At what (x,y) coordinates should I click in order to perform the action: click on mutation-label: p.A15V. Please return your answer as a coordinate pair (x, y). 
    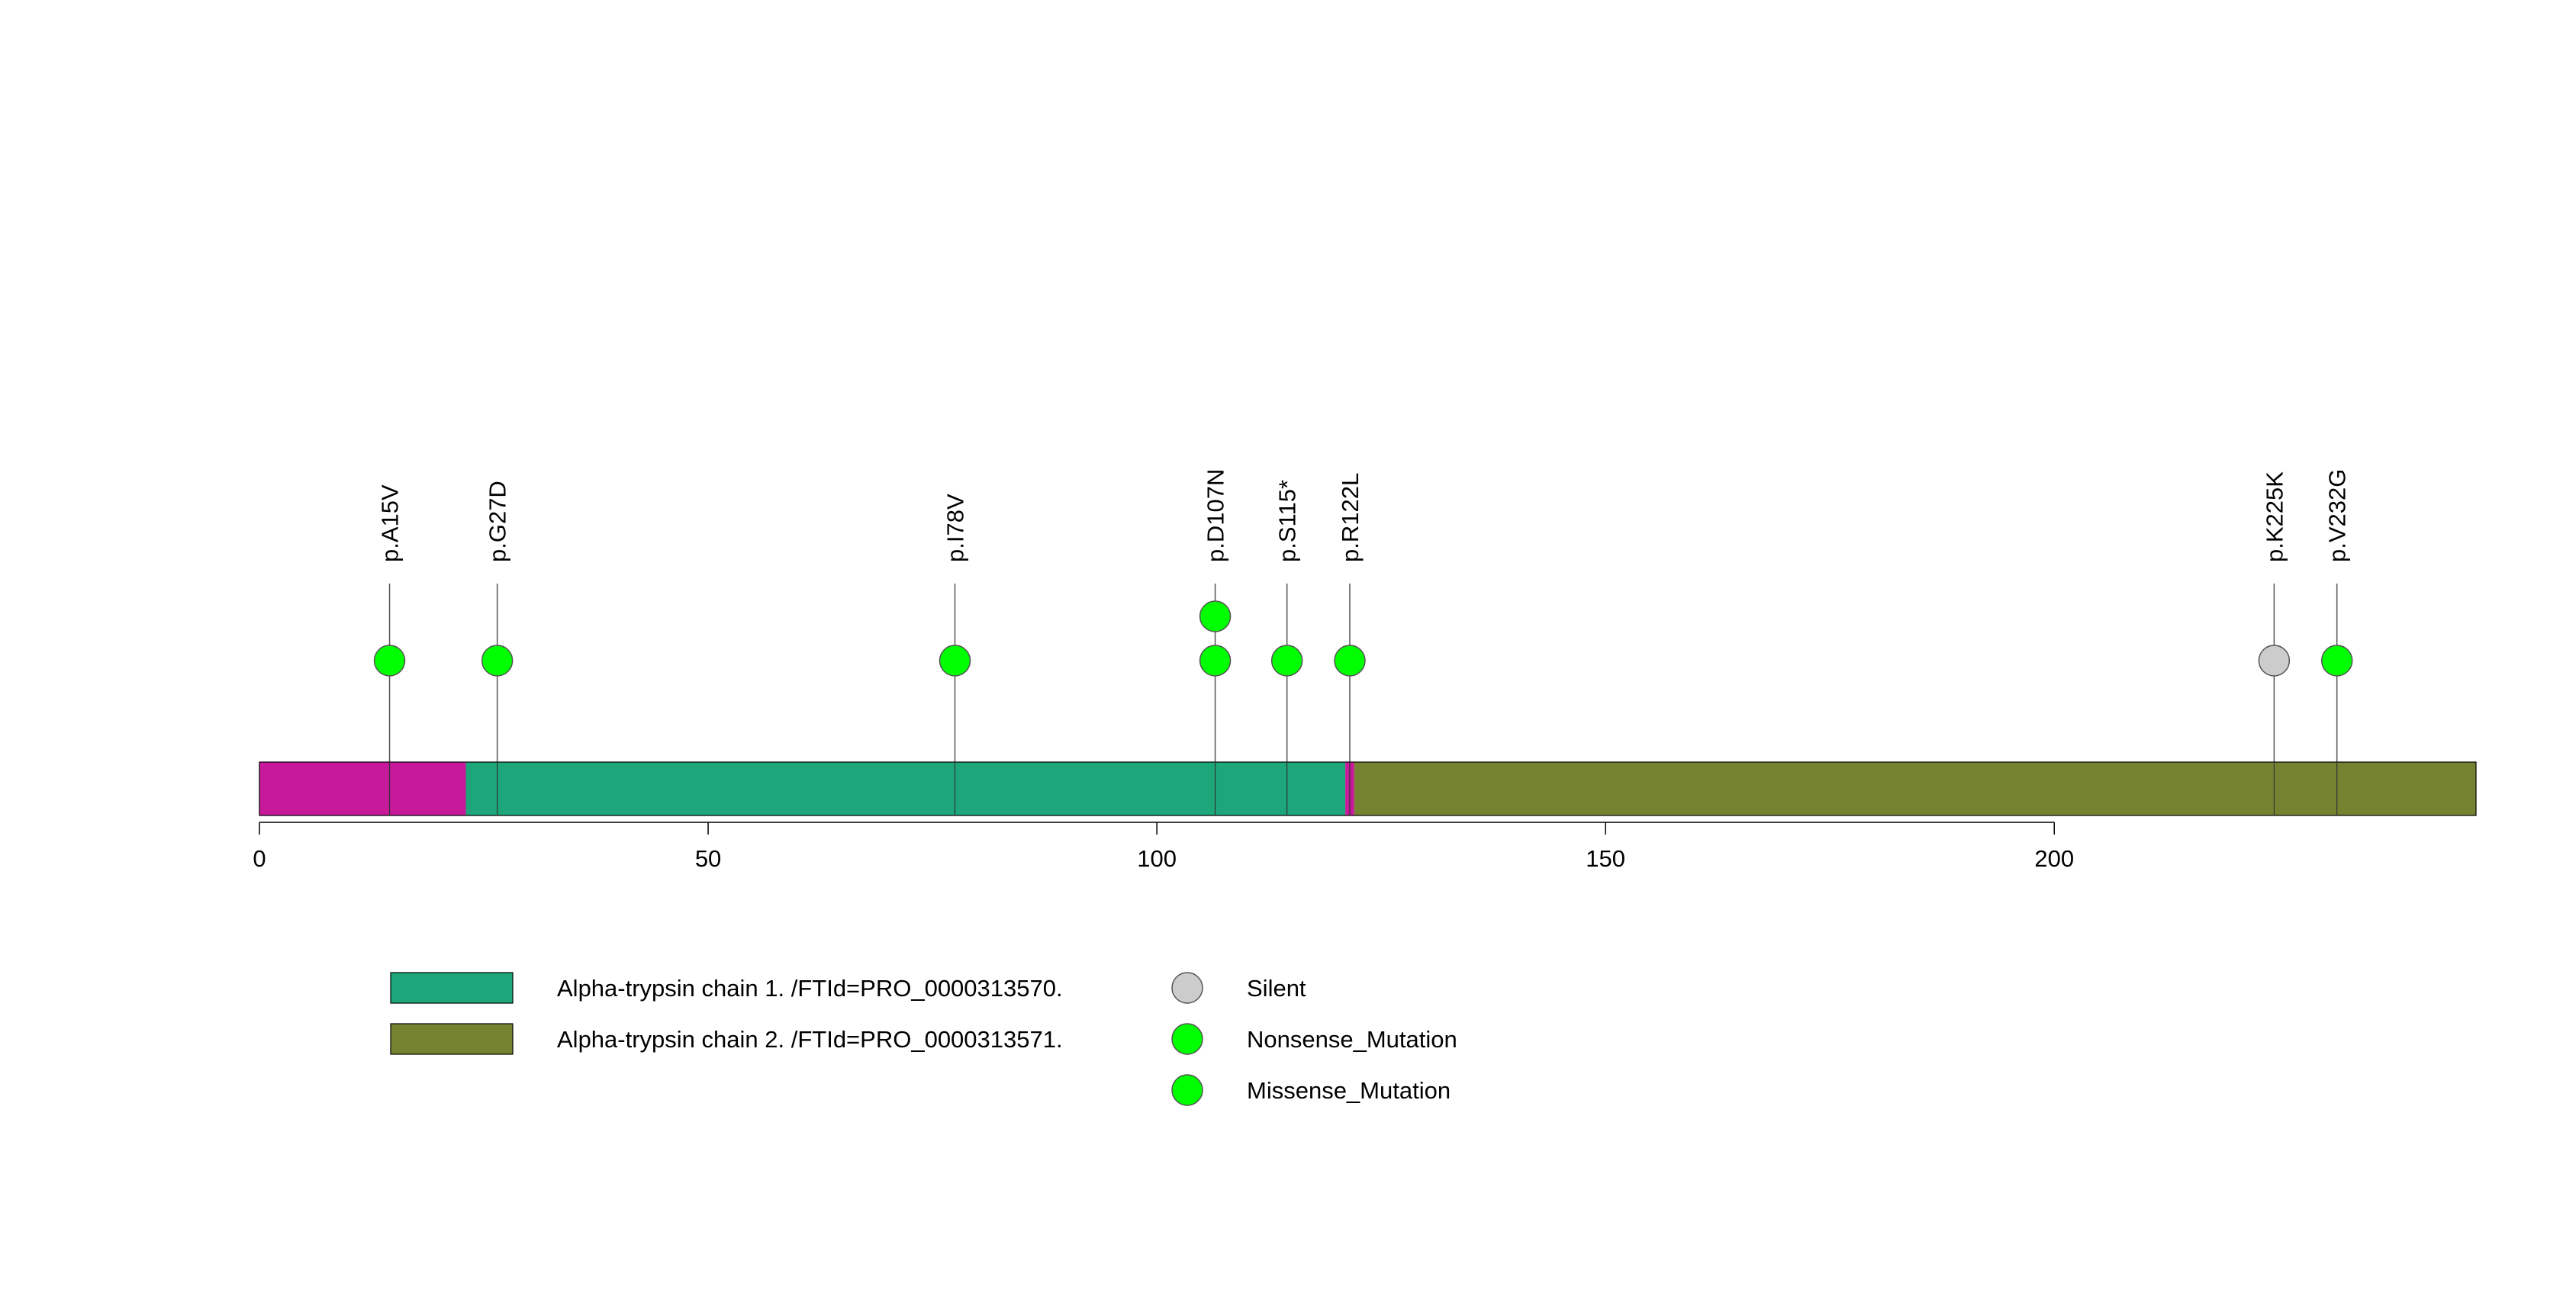
    Looking at the image, I should click on (390, 523).